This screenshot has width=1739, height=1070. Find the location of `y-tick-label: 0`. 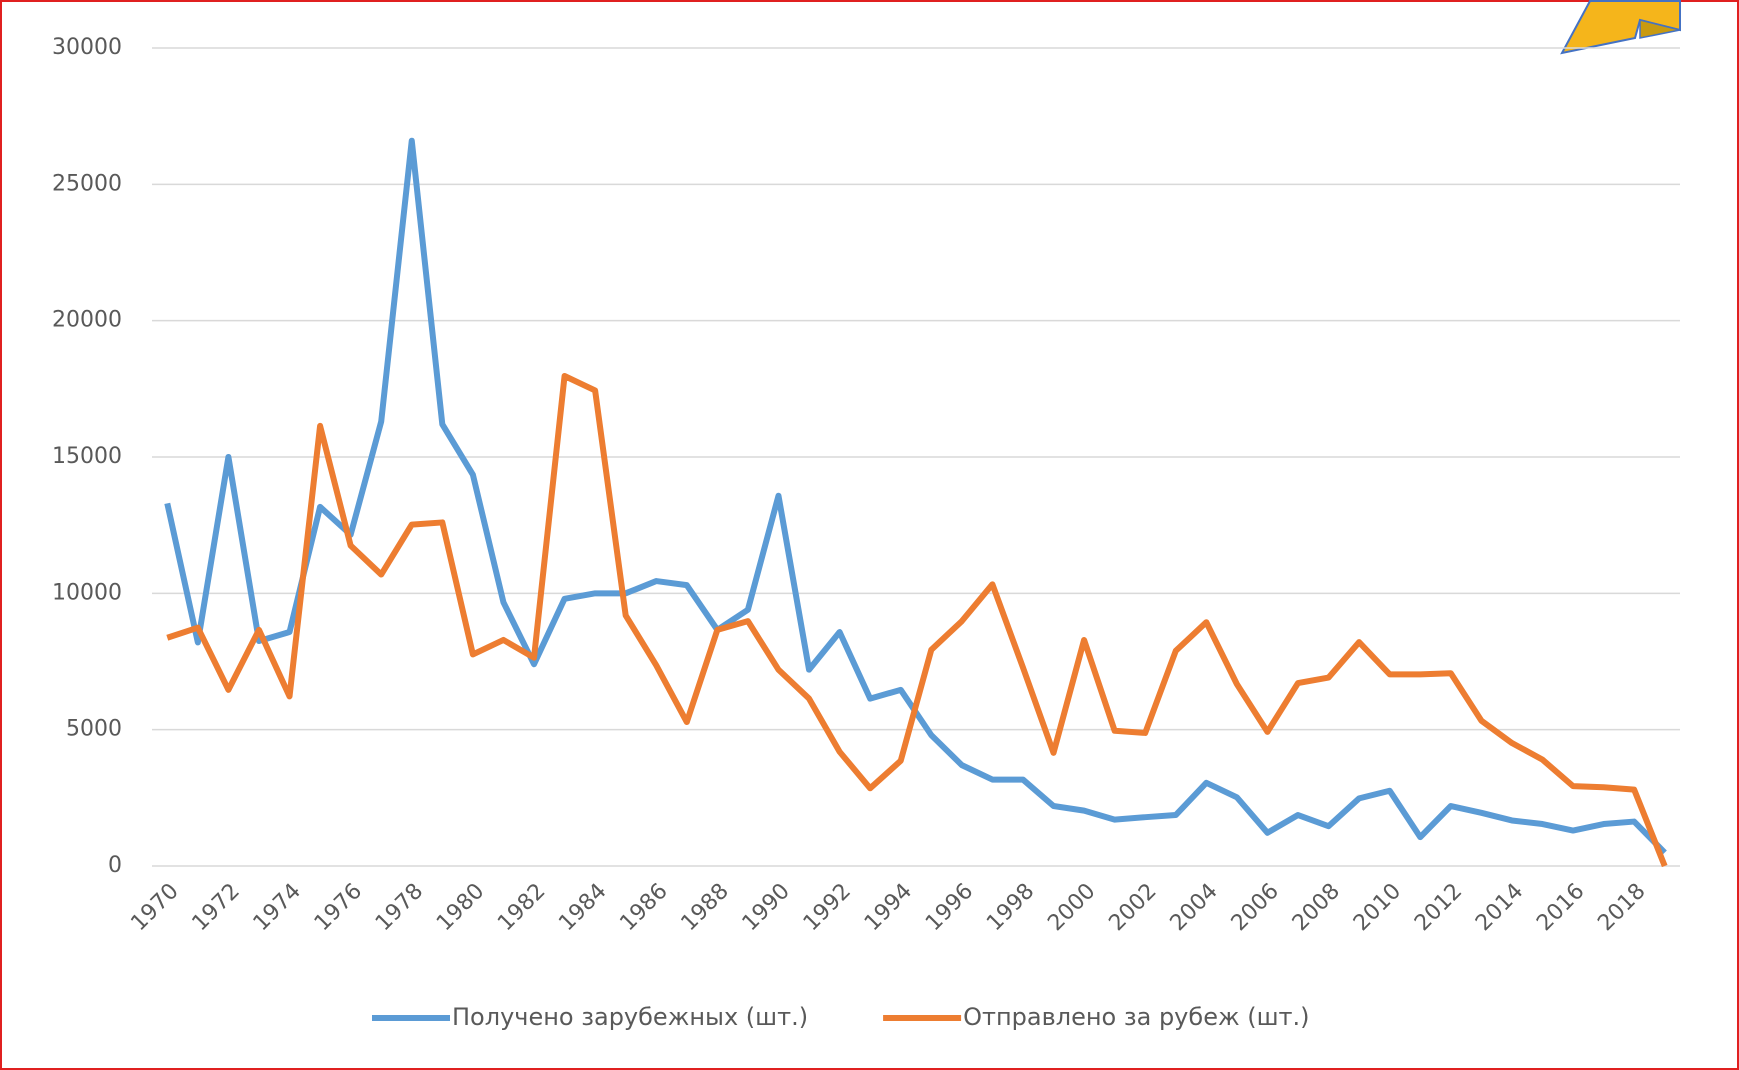

y-tick-label: 0 is located at coordinates (115, 865).